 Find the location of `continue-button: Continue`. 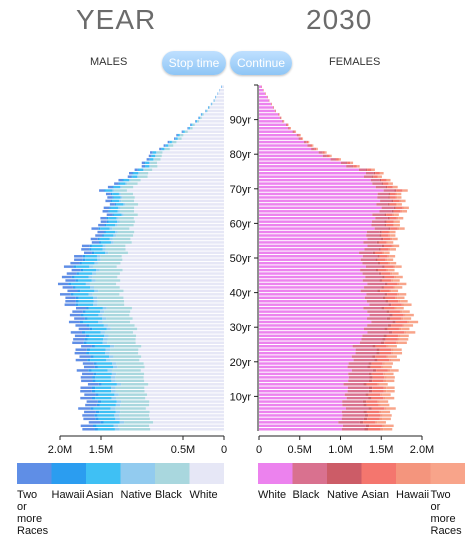

continue-button: Continue is located at coordinates (261, 63).